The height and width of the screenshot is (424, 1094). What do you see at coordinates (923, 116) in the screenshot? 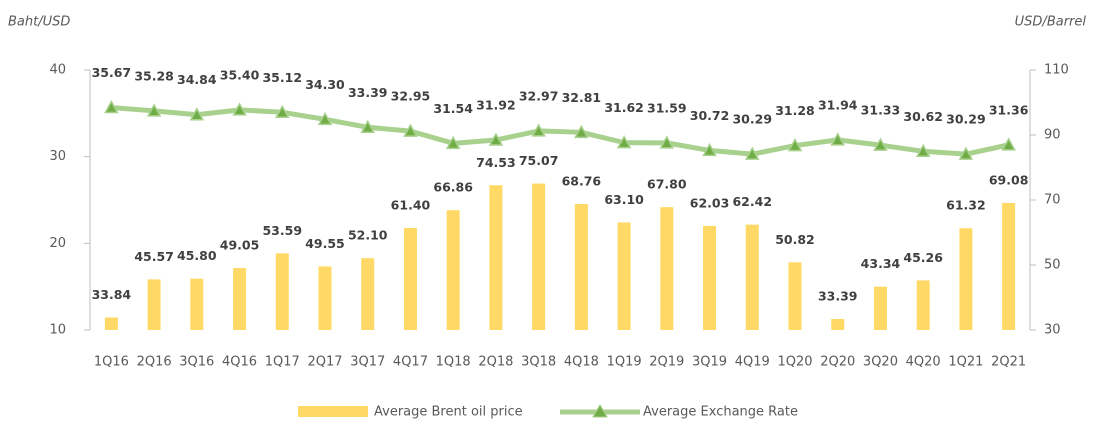
I see `line-value-label: 30.62` at bounding box center [923, 116].